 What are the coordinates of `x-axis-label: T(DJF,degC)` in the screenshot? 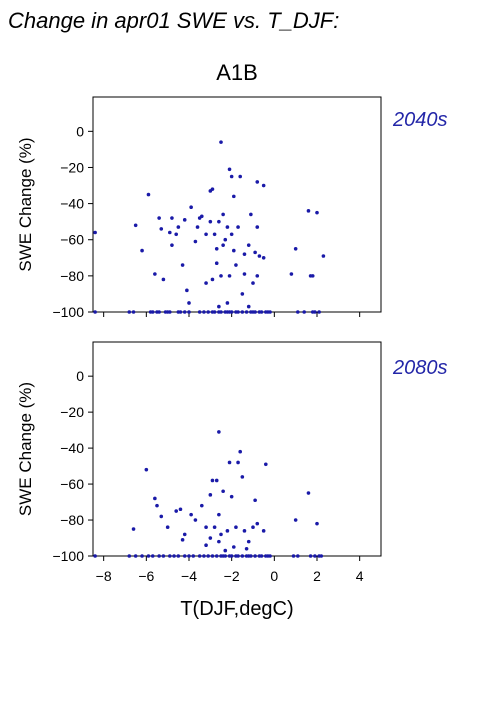 It's located at (236, 609).